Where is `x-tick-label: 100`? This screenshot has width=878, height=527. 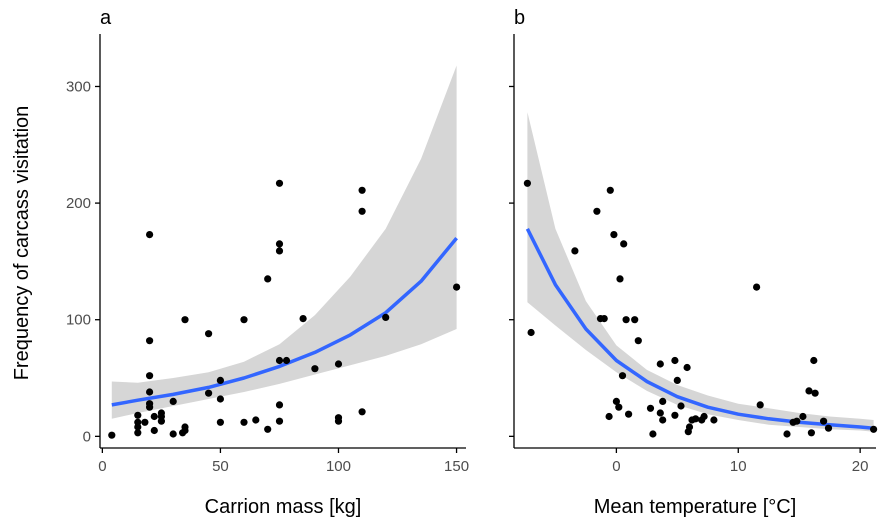 x-tick-label: 100 is located at coordinates (338, 466).